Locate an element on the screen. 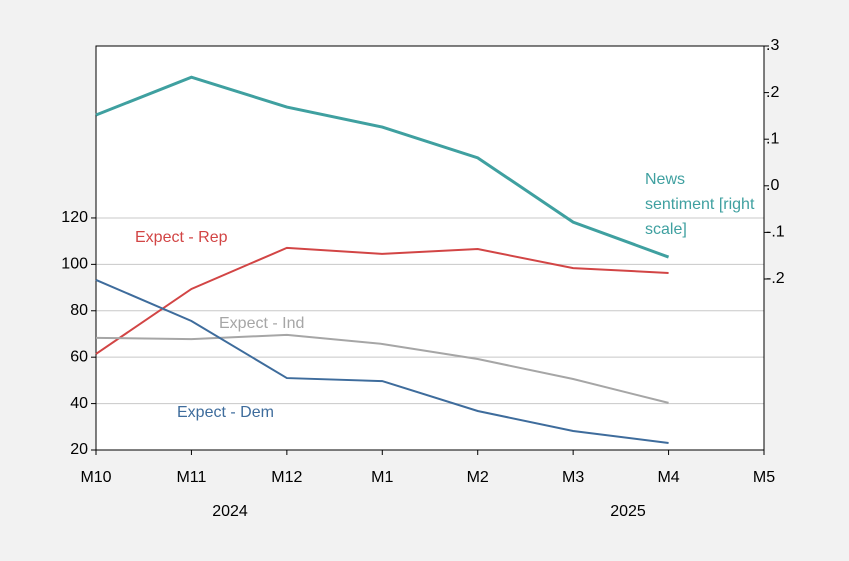 This screenshot has width=849, height=561. x-tick-label: M1 is located at coordinates (382, 477).